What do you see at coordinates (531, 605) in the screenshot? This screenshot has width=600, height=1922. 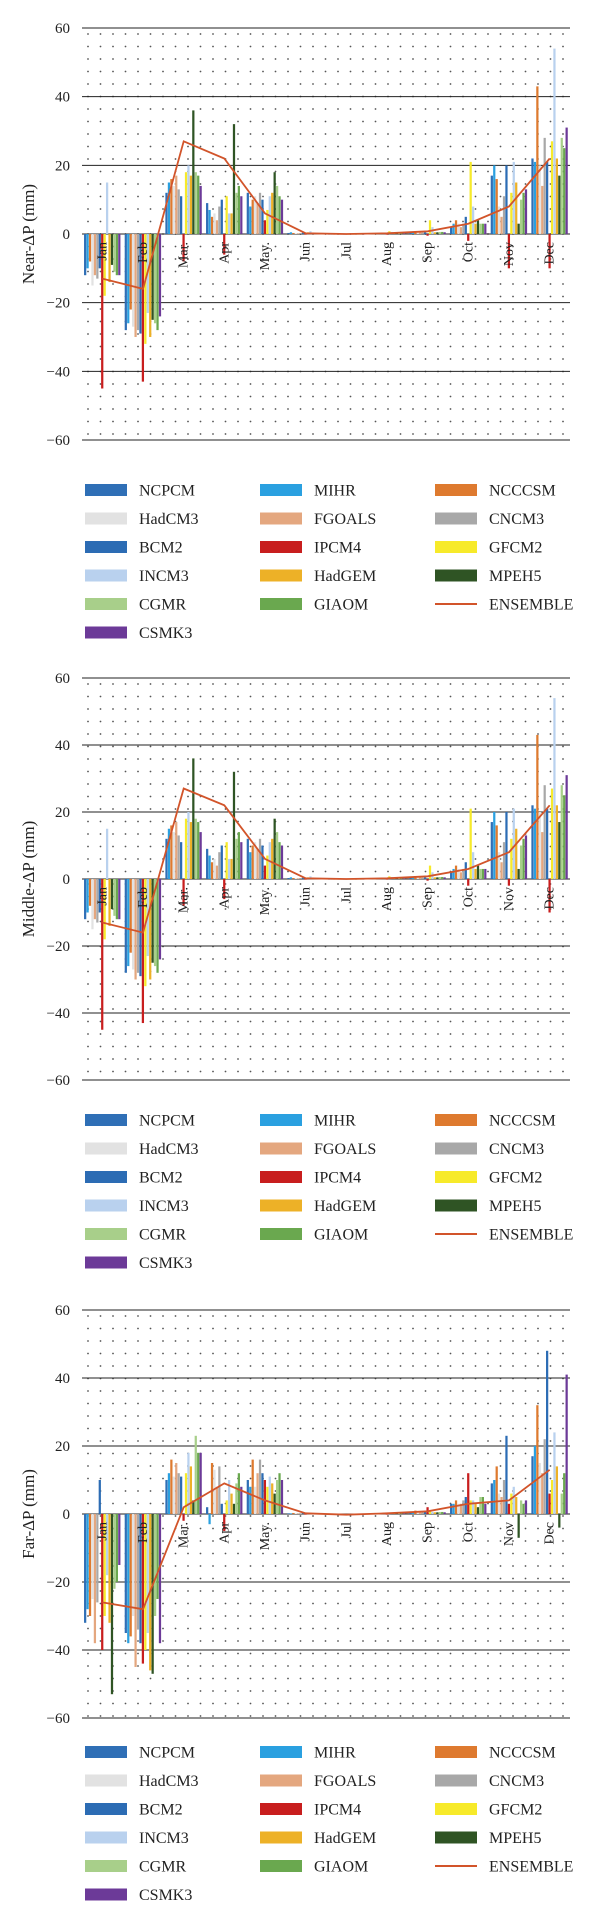 I see `legend-label: ENSEMBLE` at bounding box center [531, 605].